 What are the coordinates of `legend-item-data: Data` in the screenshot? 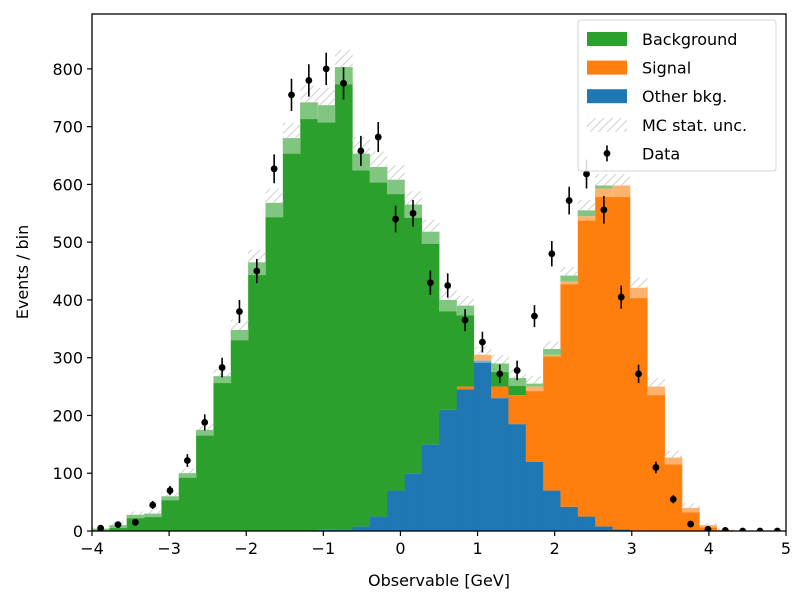 It's located at (641, 153).